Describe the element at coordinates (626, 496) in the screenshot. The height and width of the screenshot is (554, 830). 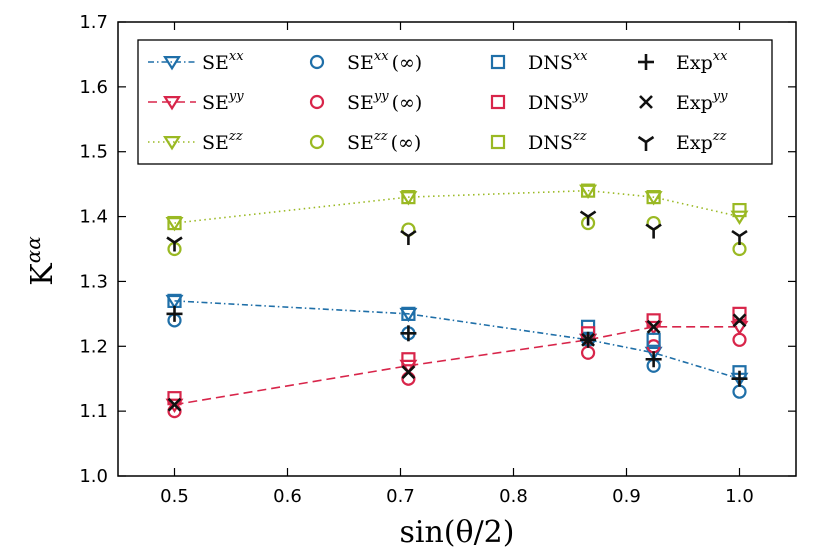
I see `x-tick-label: 0.9` at that location.